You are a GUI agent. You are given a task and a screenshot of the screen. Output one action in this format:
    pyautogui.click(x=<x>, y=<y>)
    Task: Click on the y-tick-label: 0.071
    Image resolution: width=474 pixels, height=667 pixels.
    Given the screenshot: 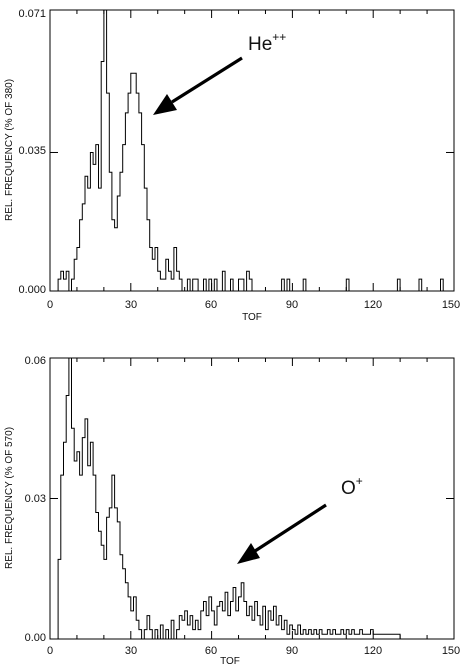 What is the action you would take?
    pyautogui.click(x=32, y=14)
    